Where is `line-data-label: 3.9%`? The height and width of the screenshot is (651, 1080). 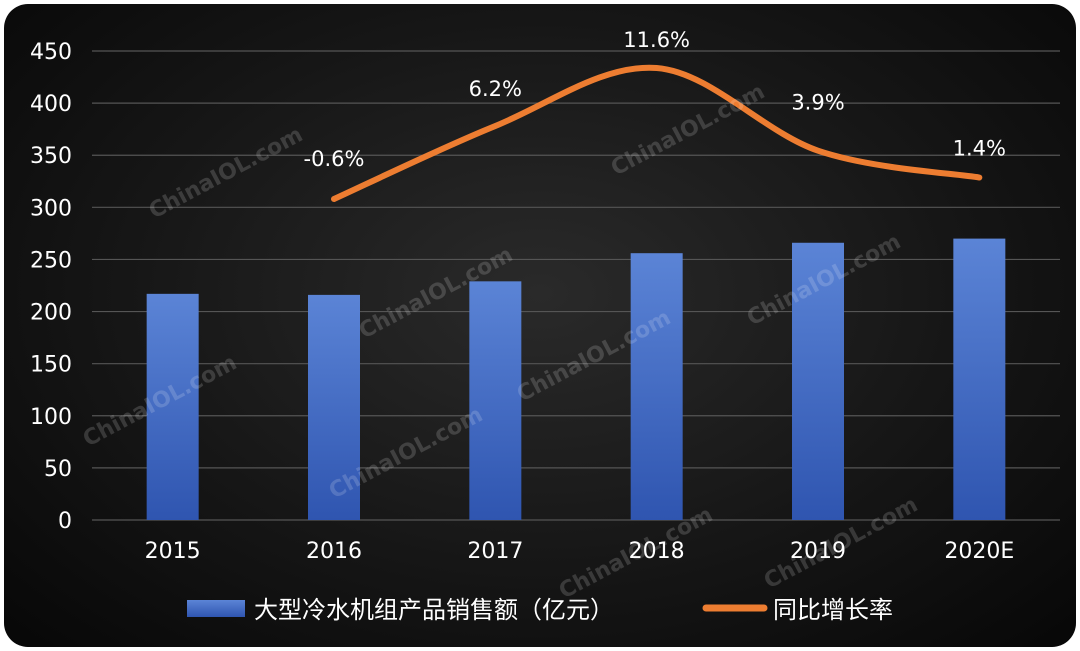
line-data-label: 3.9% is located at coordinates (817, 103).